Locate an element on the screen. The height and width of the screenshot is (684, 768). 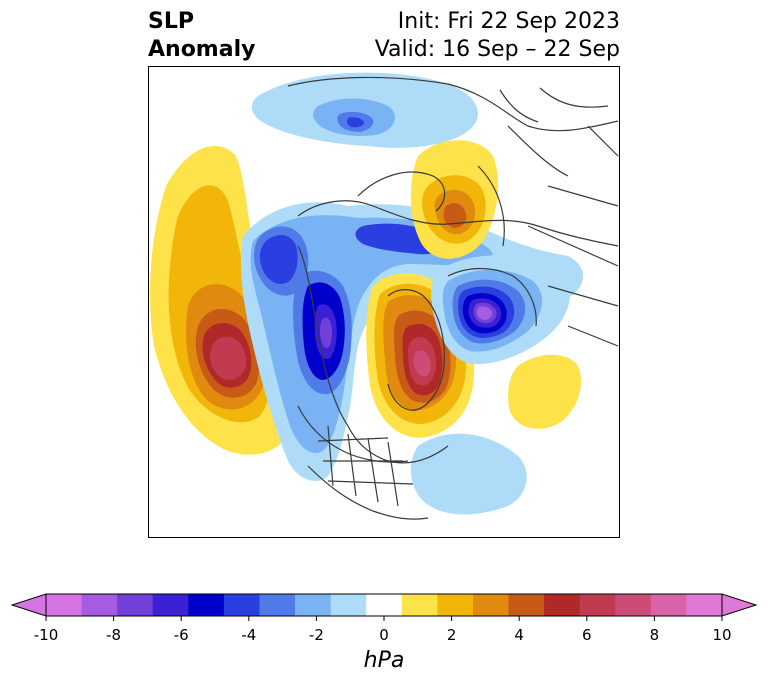
colorbar-tick-label: -4 is located at coordinates (248, 635).